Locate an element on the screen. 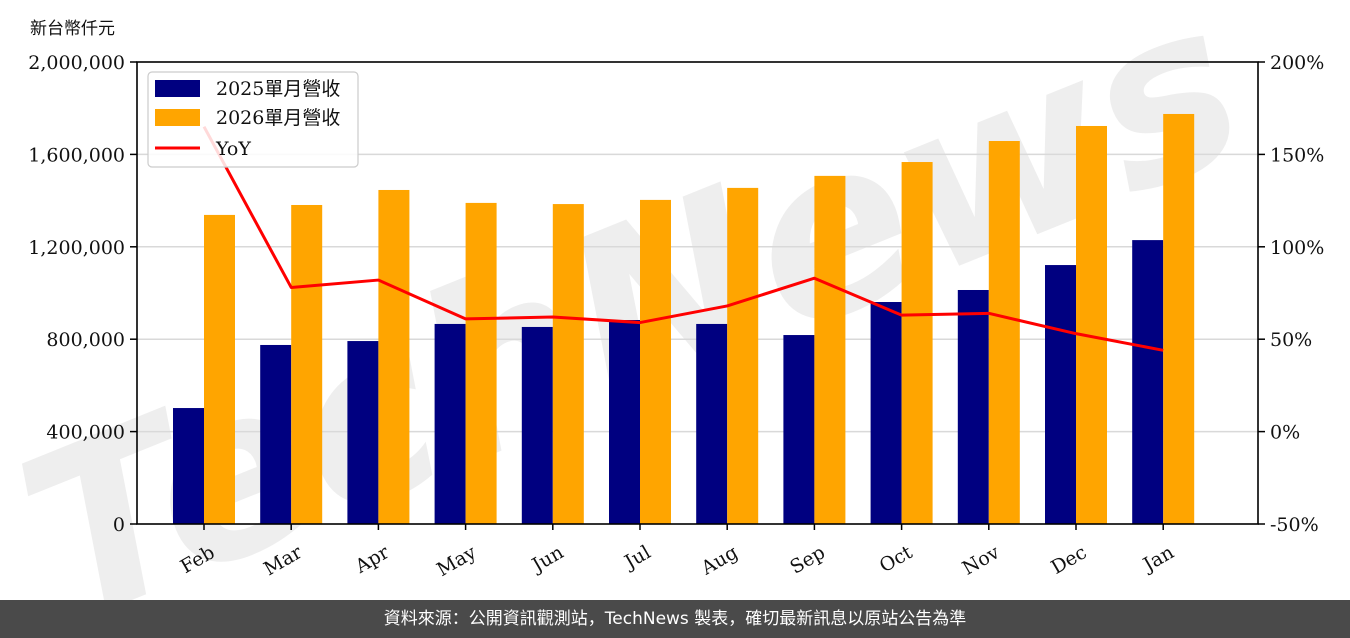 Image resolution: width=1350 pixels, height=638 pixels. source-footer: 資料來源：公開資訊觀測站，TechNews 製表，確切最新訊息以原站公告為準 is located at coordinates (675, 619).